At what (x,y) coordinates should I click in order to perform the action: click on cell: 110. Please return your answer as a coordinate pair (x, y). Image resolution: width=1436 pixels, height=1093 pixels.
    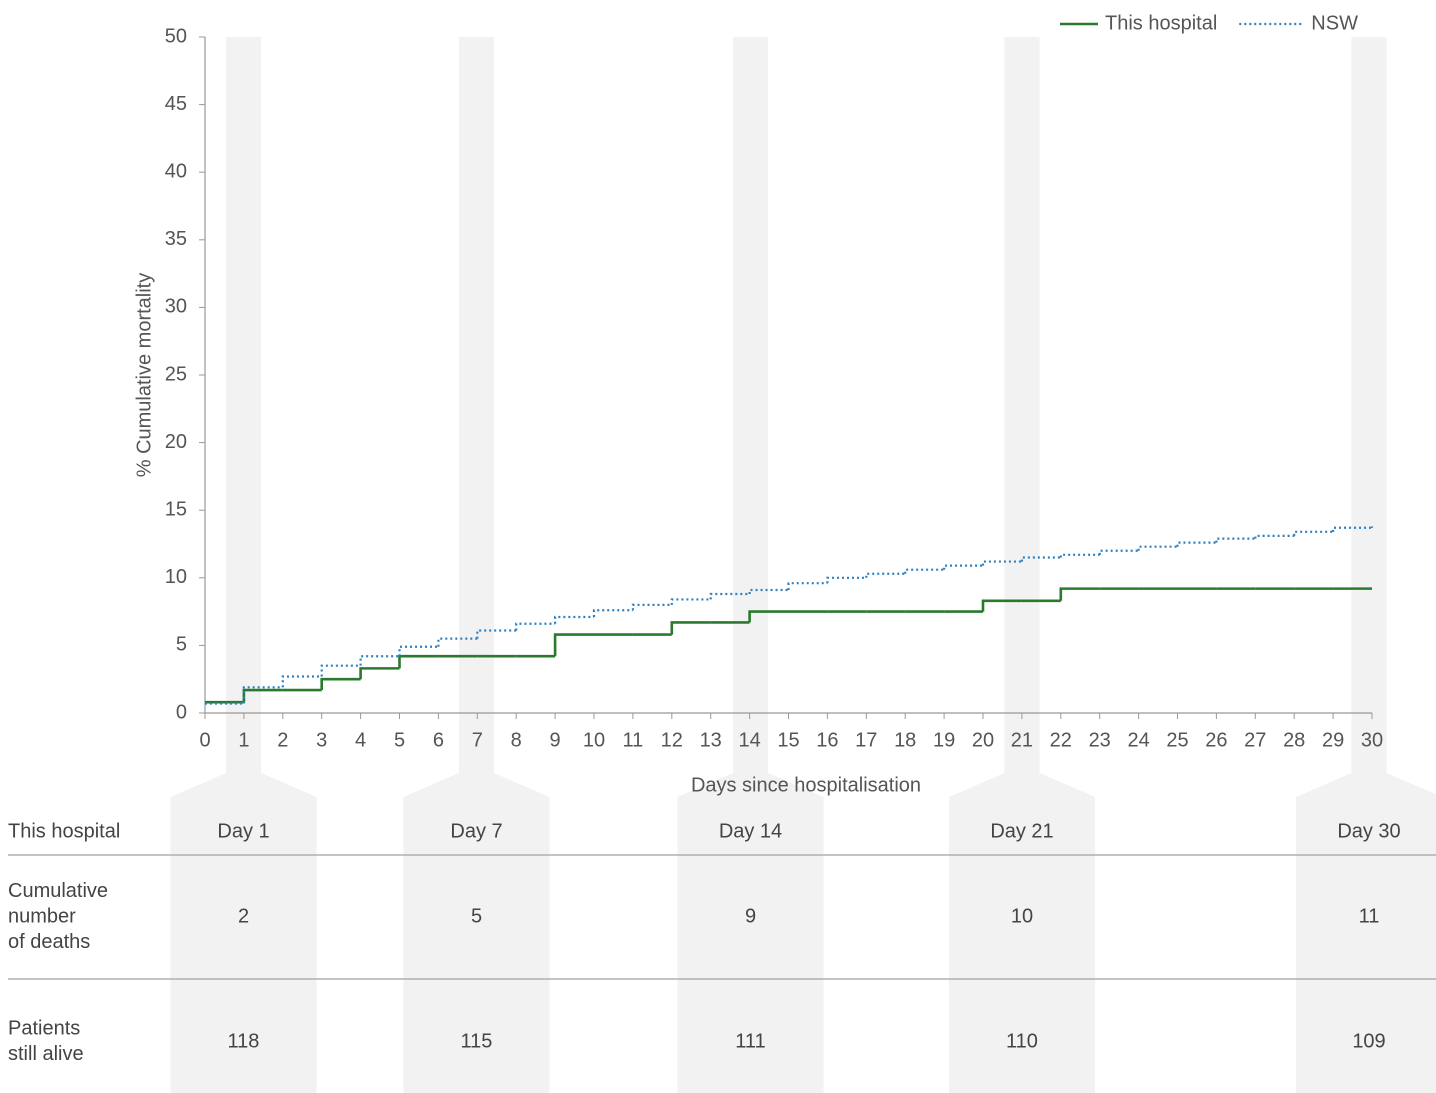
    Looking at the image, I should click on (1022, 1041).